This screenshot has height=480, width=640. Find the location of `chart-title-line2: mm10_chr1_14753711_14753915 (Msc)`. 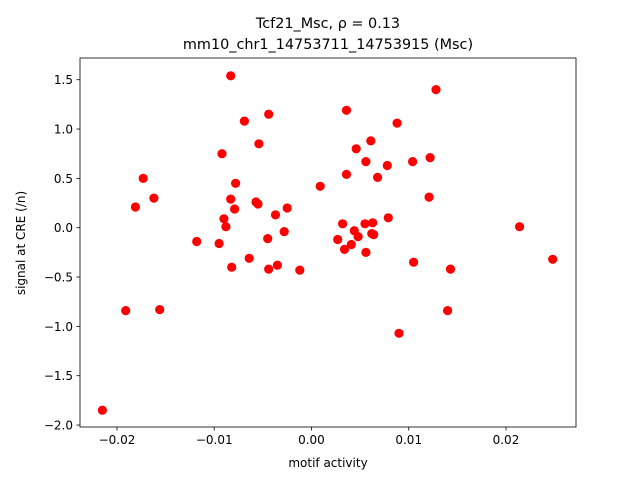

chart-title-line2: mm10_chr1_14753711_14753915 (Msc) is located at coordinates (328, 45).